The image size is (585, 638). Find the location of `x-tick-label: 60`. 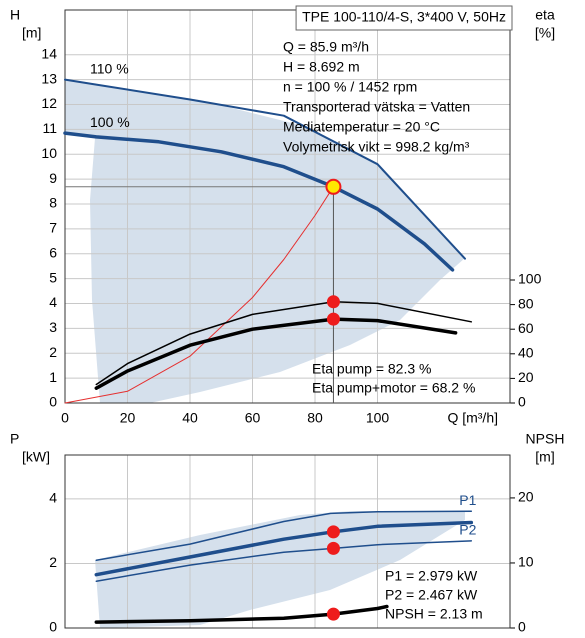

x-tick-label: 60 is located at coordinates (253, 418).